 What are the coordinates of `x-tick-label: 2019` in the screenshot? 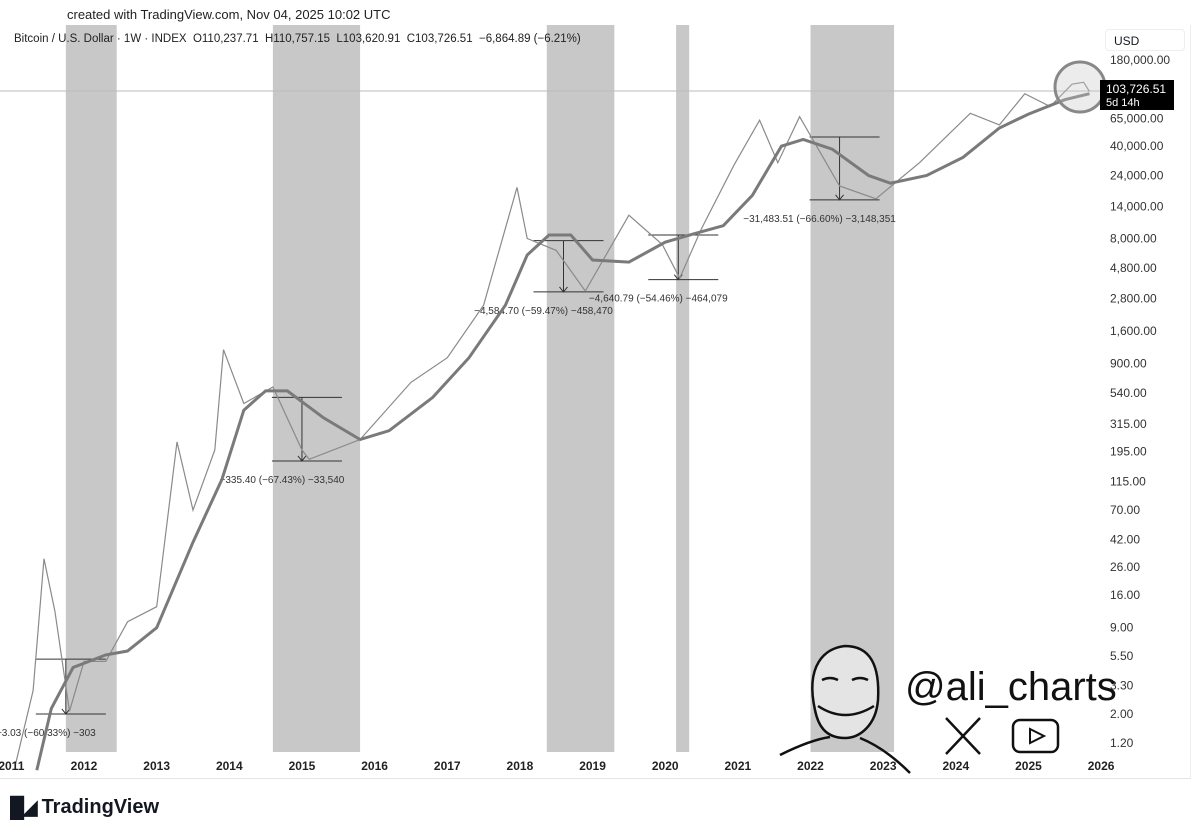 It's located at (592, 766).